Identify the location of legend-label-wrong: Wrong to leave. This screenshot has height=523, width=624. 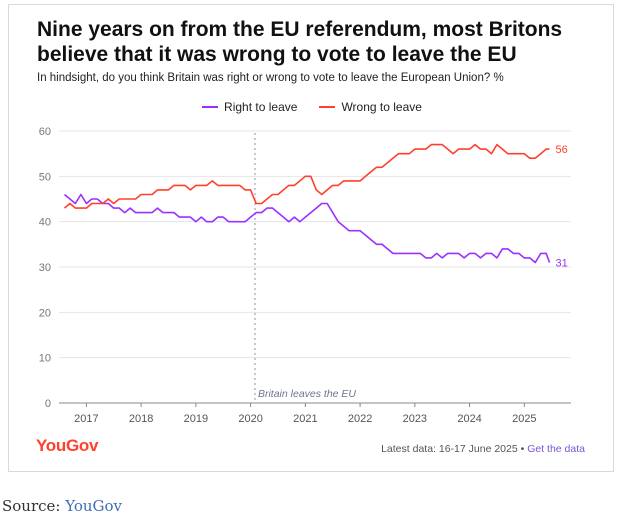
(381, 107).